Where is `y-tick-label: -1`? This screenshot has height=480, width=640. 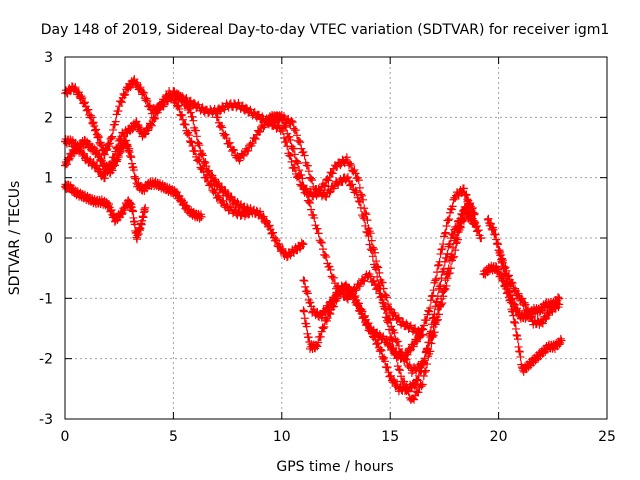 y-tick-label: -1 is located at coordinates (46, 299).